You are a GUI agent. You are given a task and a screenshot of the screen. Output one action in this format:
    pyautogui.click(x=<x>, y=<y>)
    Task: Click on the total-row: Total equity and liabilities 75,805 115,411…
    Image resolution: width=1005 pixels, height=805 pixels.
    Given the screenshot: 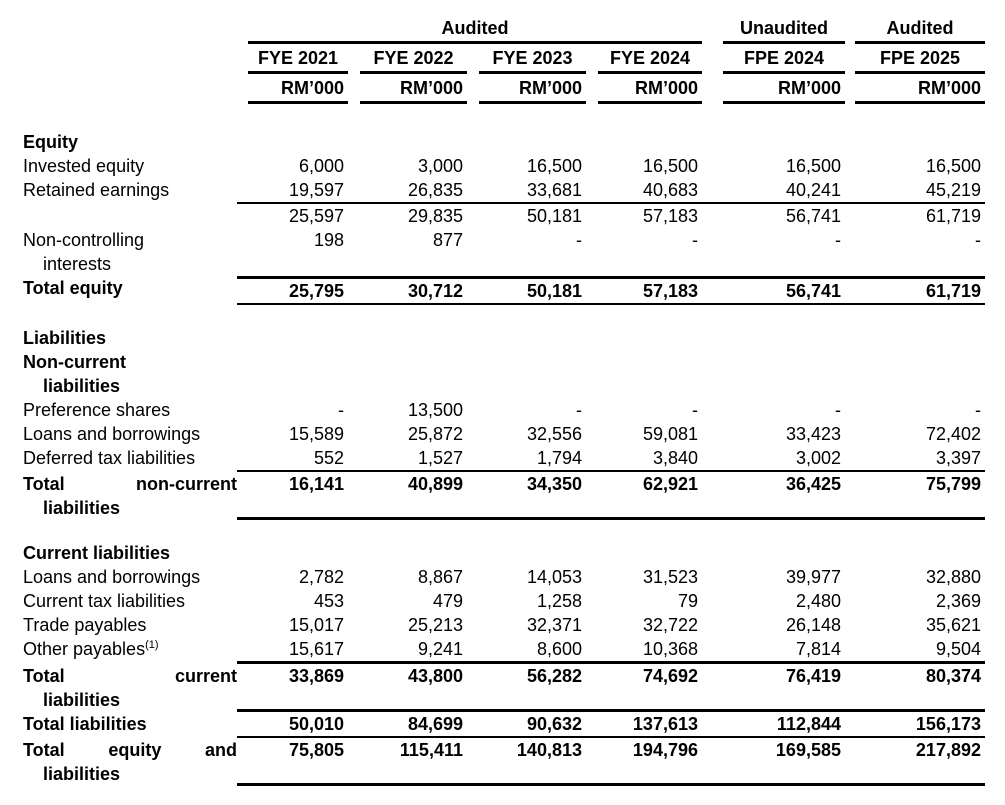 What is the action you would take?
    pyautogui.click(x=504, y=762)
    